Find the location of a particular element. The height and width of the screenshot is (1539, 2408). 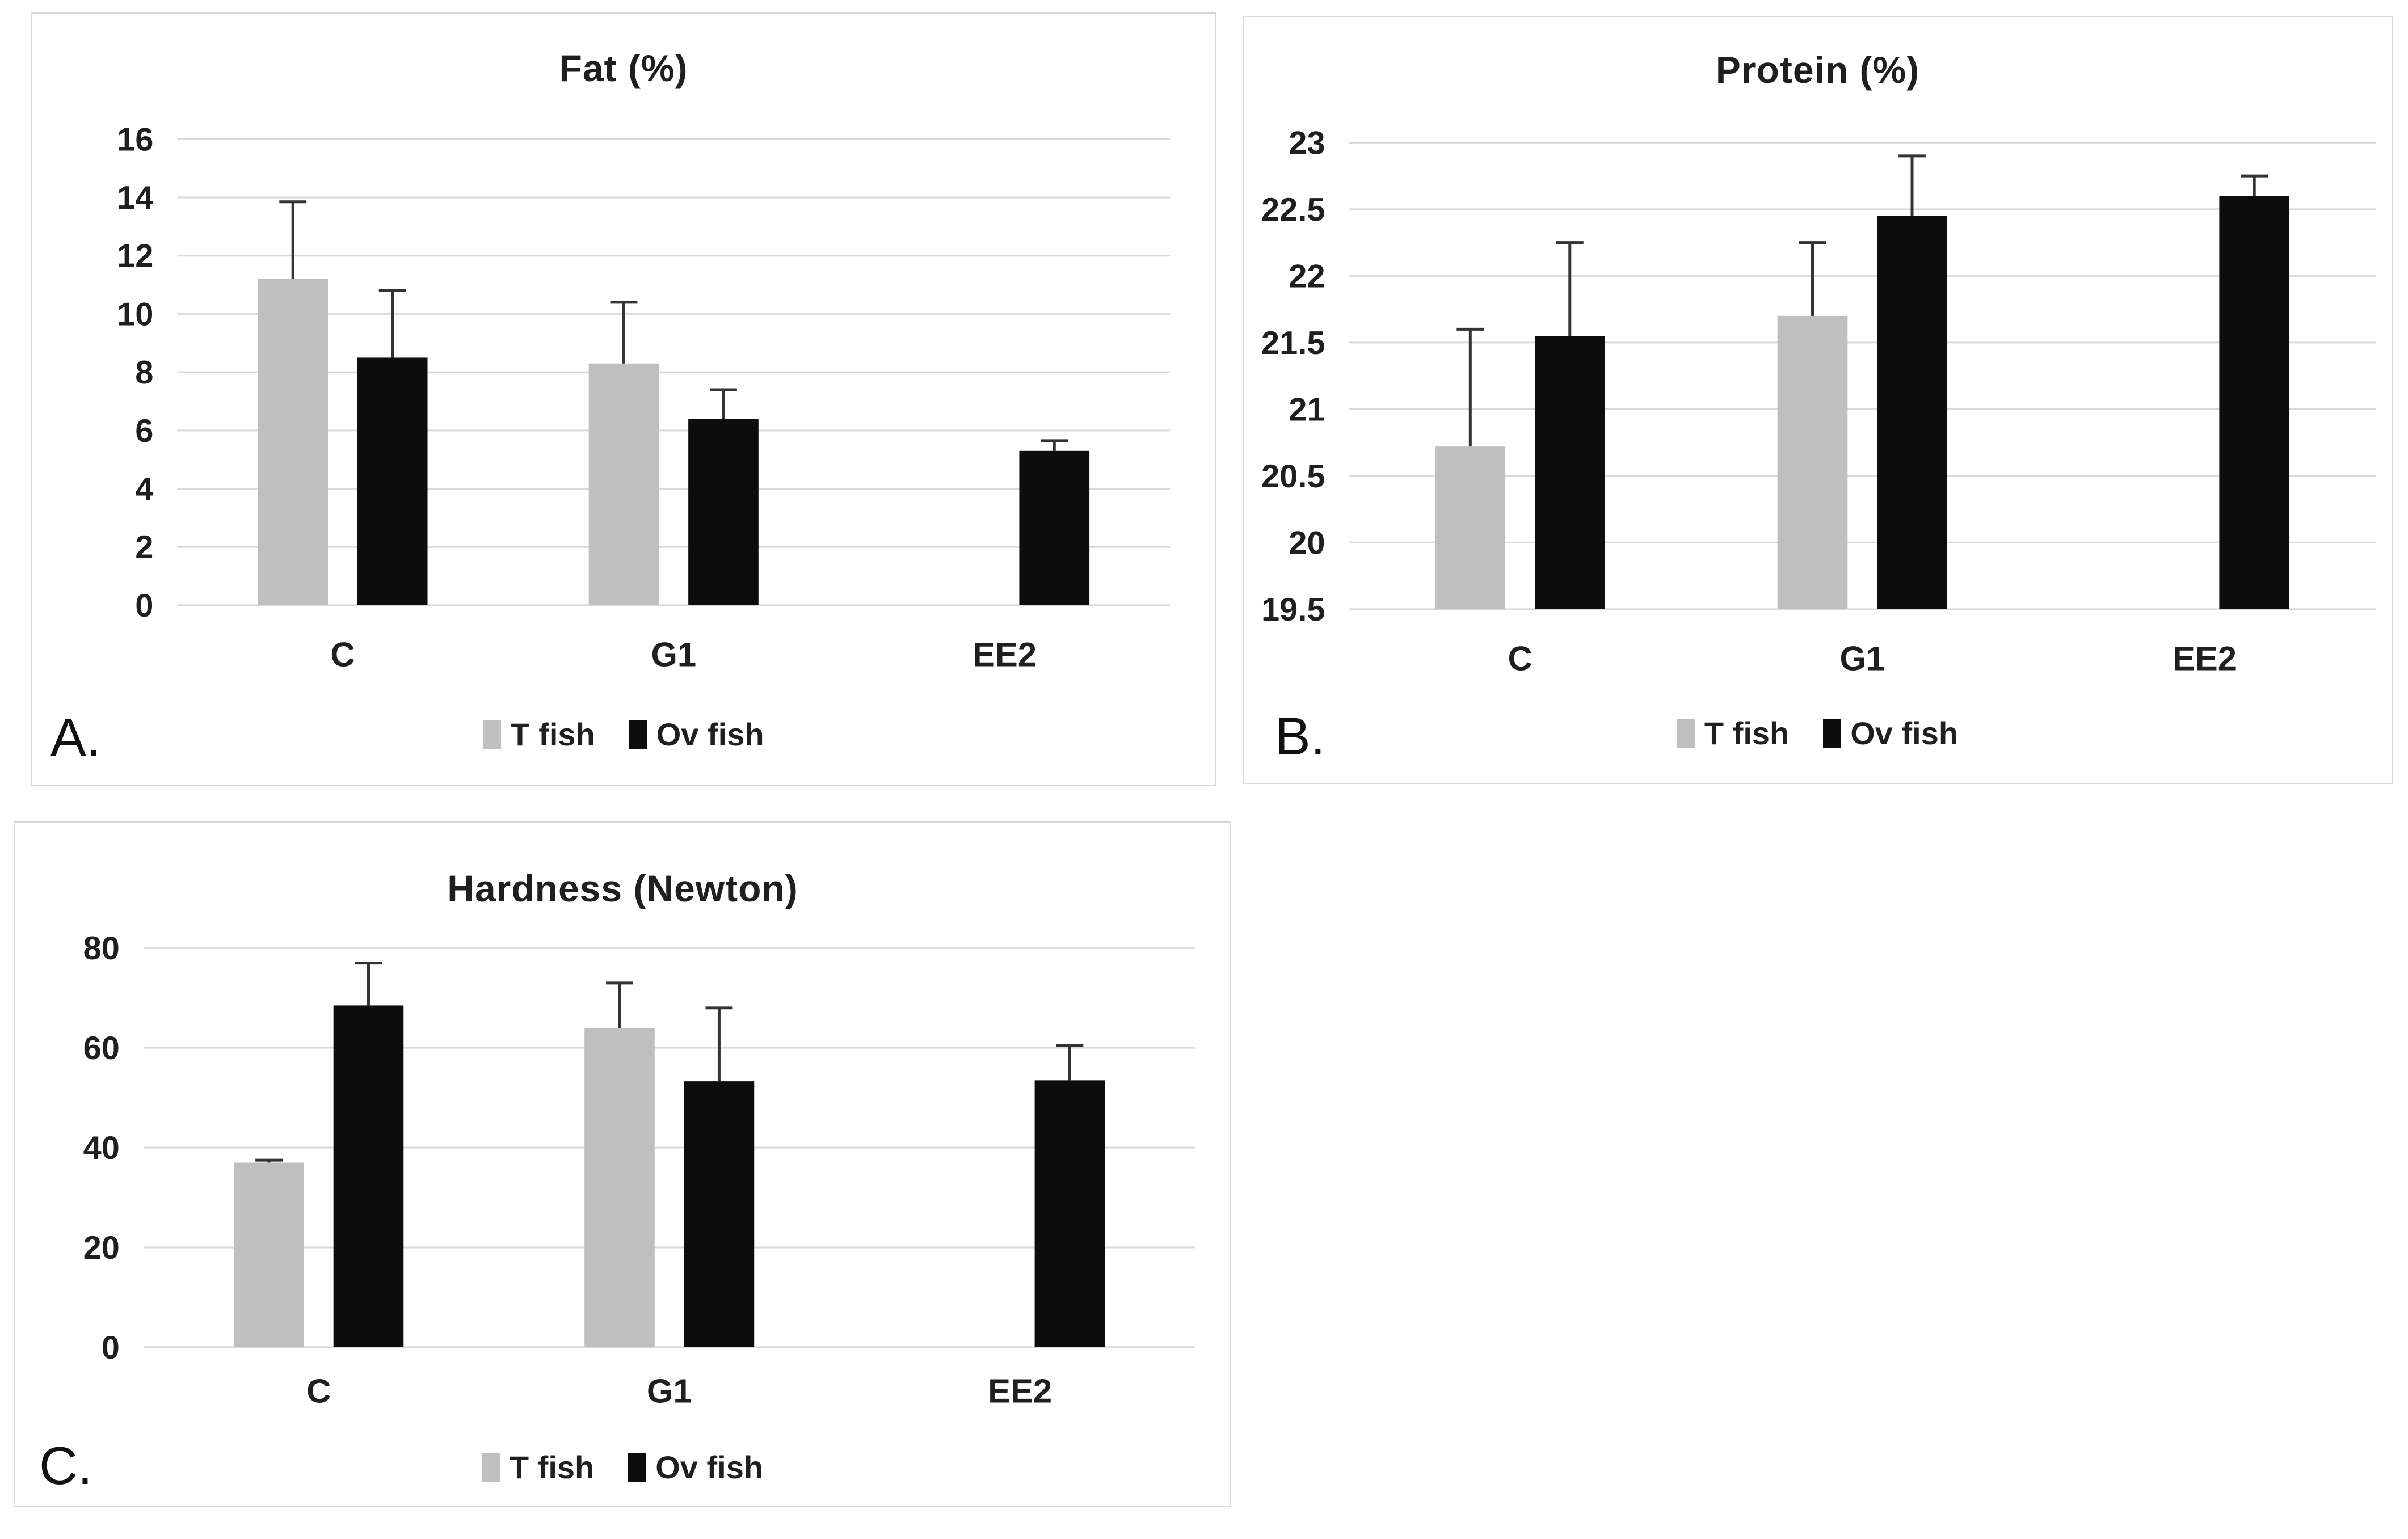

fat-chart-title: Fat (%) is located at coordinates (623, 68).